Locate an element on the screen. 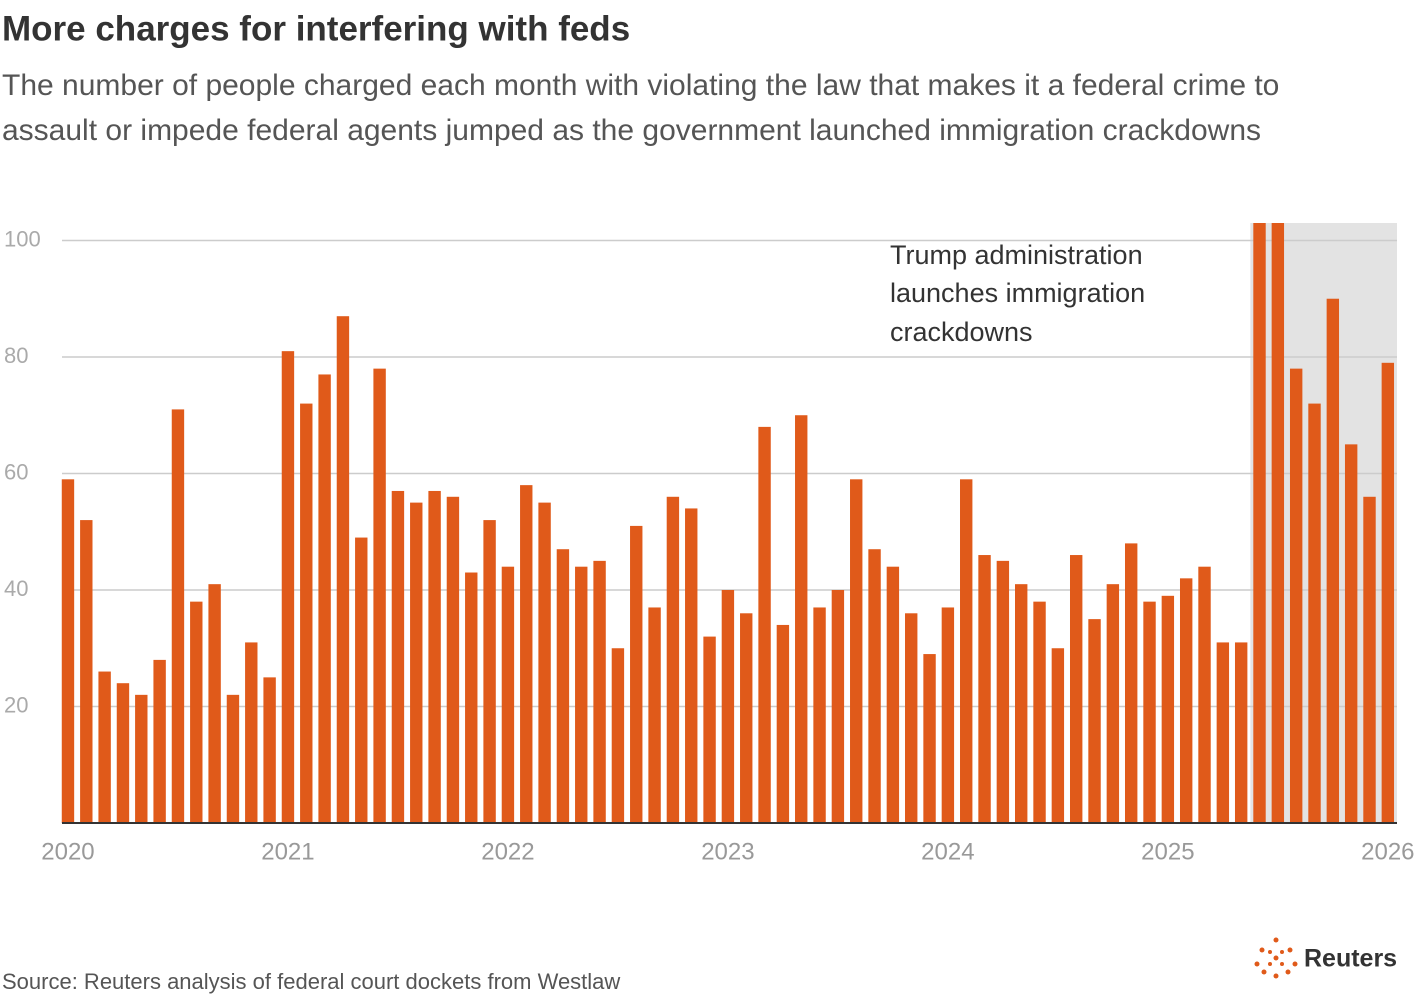 The image size is (1420, 1005). logo: Reuters is located at coordinates (1350, 959).